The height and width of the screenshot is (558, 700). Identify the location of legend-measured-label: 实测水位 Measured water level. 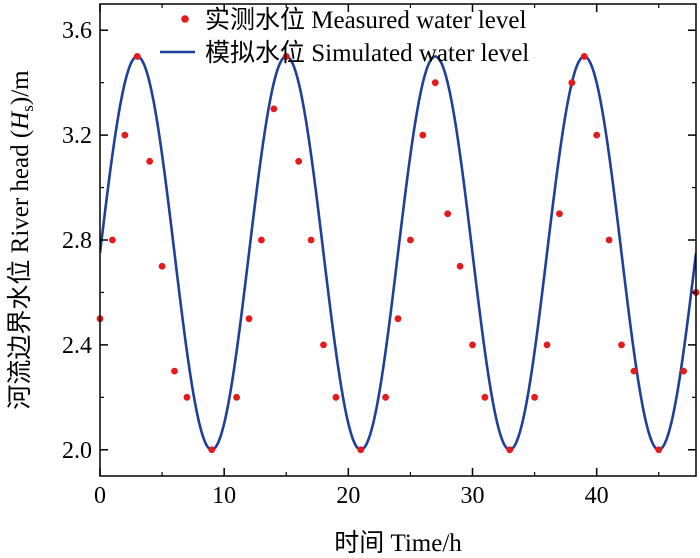
(365, 20).